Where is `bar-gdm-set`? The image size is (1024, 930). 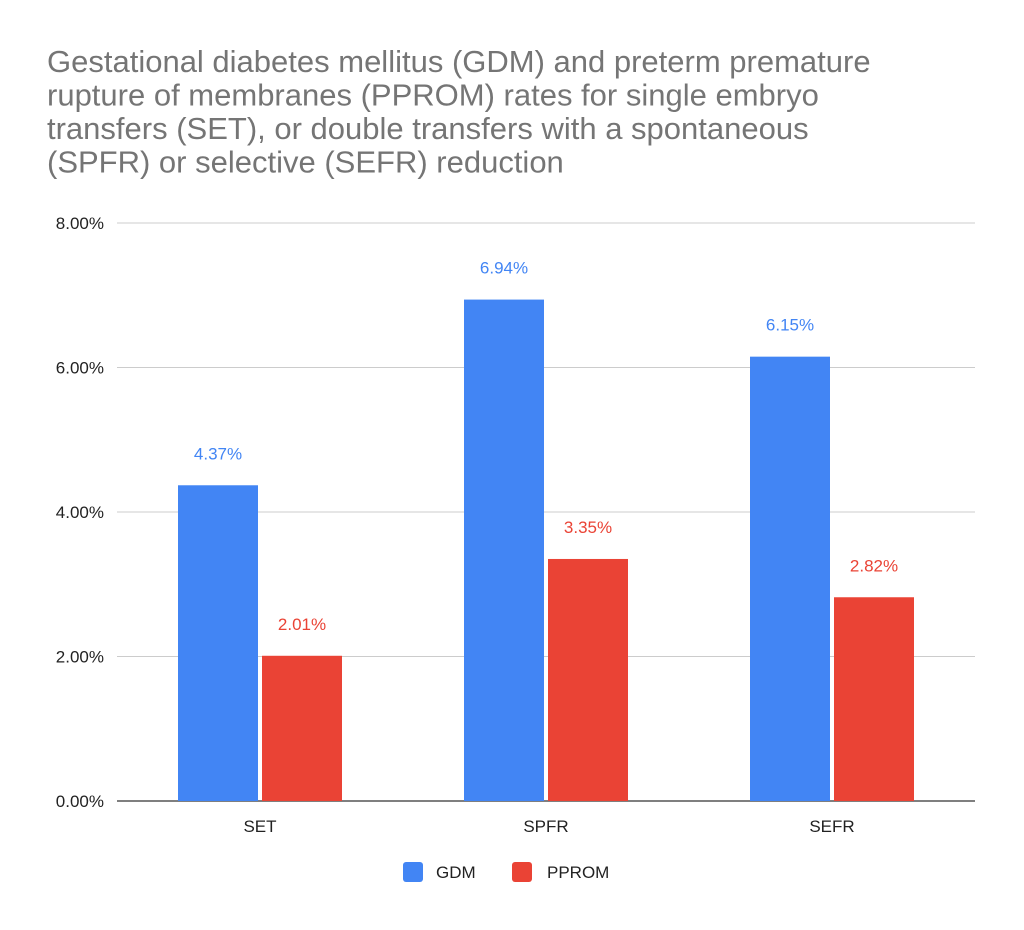 bar-gdm-set is located at coordinates (218, 643).